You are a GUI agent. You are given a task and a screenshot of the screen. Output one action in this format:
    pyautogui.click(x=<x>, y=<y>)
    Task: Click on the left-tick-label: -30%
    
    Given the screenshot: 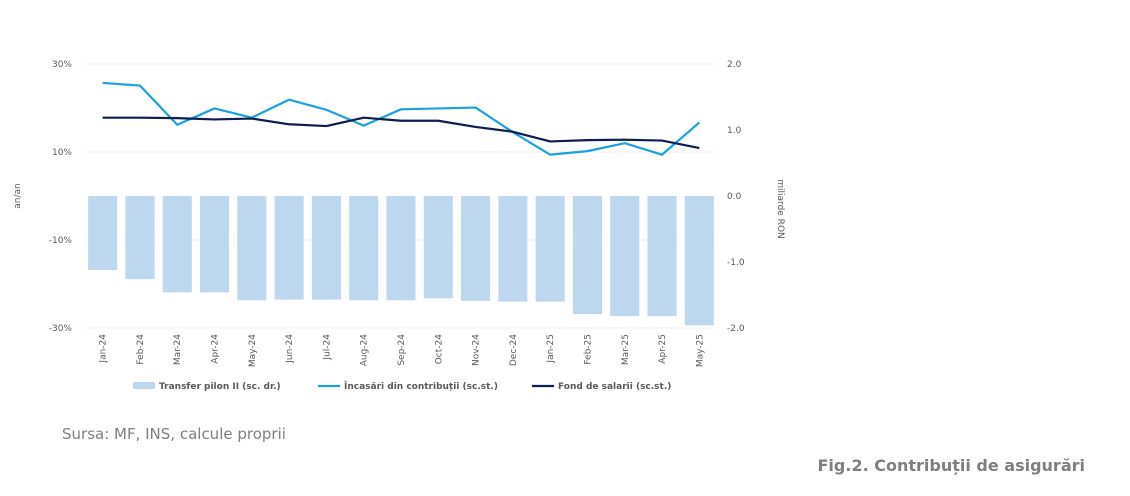 What is the action you would take?
    pyautogui.click(x=61, y=329)
    